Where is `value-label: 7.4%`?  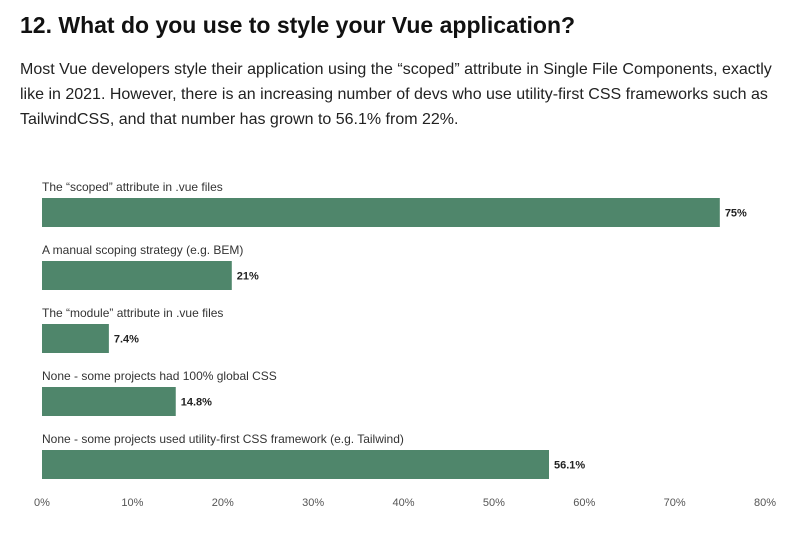 value-label: 7.4% is located at coordinates (126, 340).